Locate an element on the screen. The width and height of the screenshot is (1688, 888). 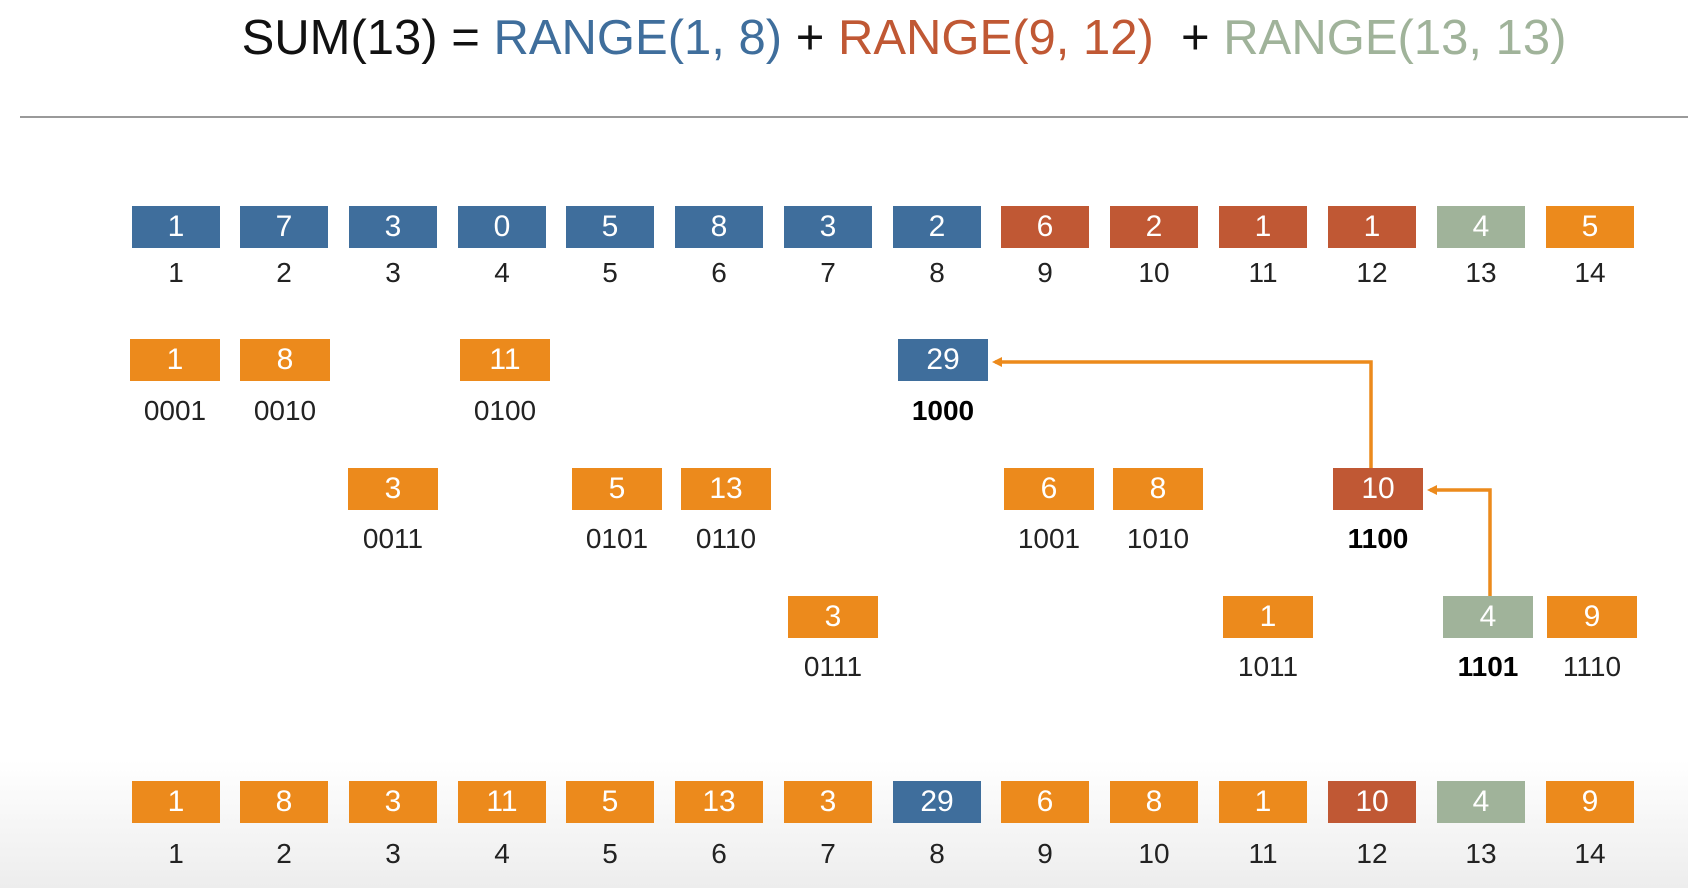
fenwick-cell: 9 is located at coordinates (1590, 802).